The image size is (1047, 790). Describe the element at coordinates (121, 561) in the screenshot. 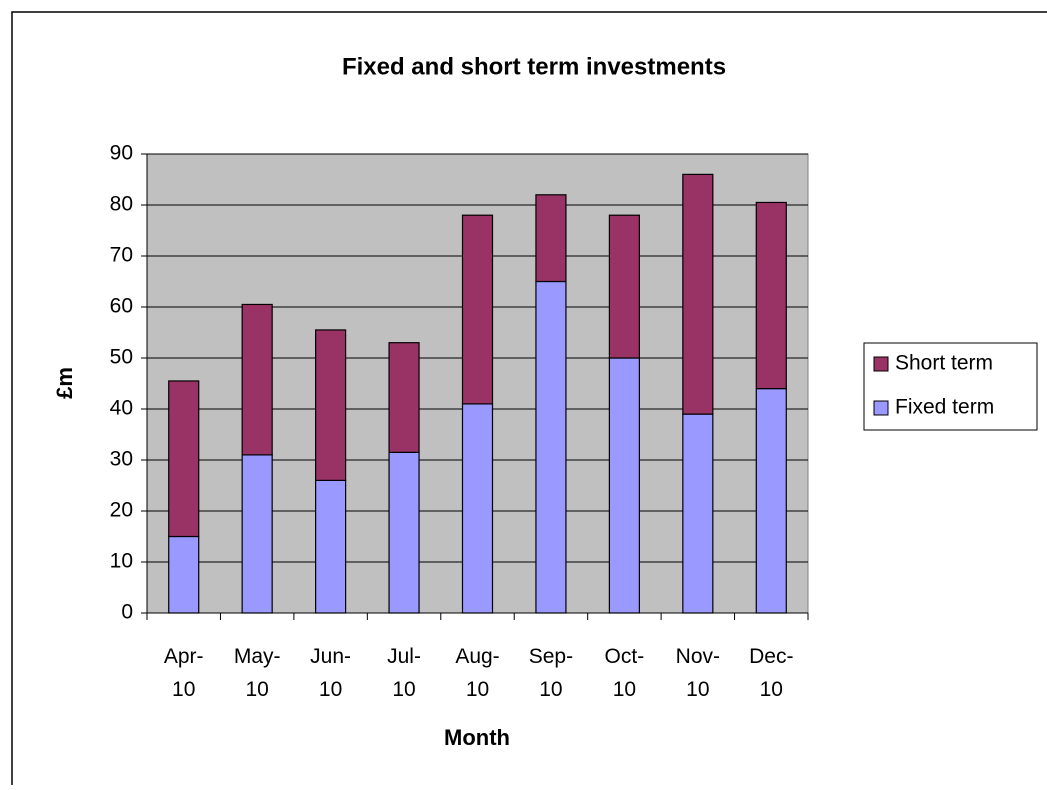

I see `y-tick-label: 10` at that location.